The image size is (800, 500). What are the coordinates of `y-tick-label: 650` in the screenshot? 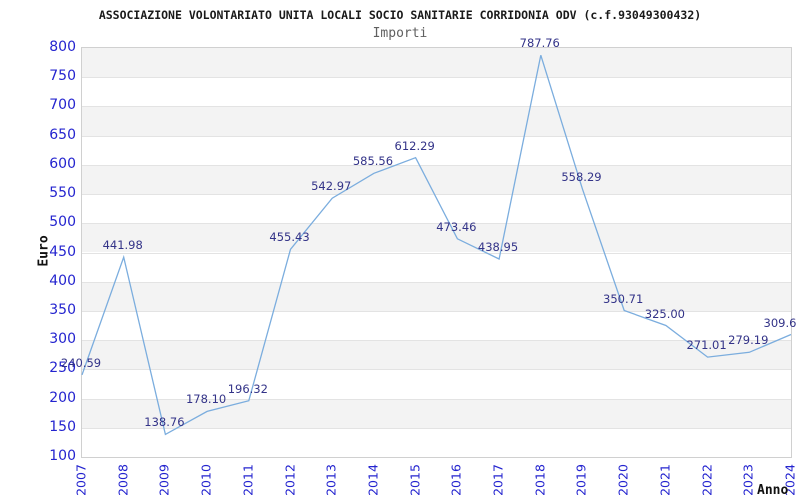 It's located at (62, 134).